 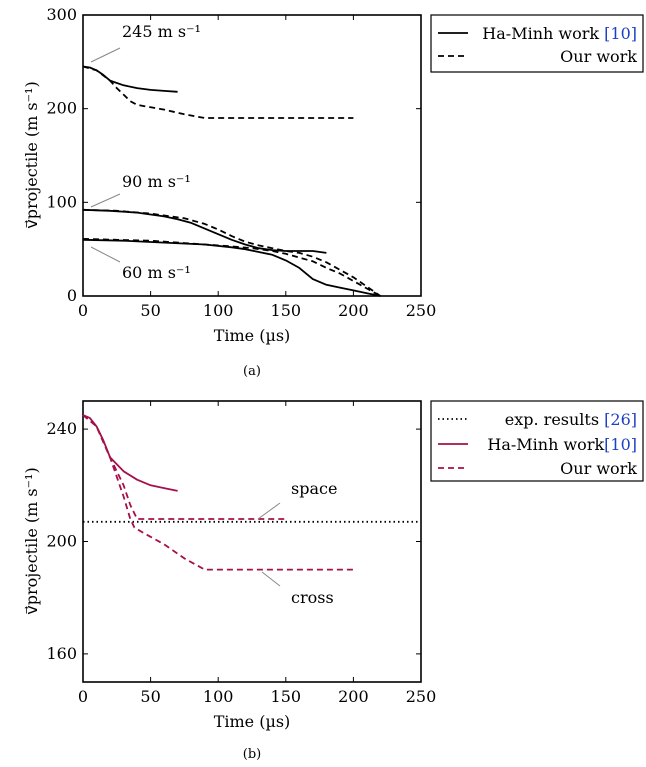 What do you see at coordinates (598, 468) in the screenshot?
I see `legend-b-entry-3: Our work` at bounding box center [598, 468].